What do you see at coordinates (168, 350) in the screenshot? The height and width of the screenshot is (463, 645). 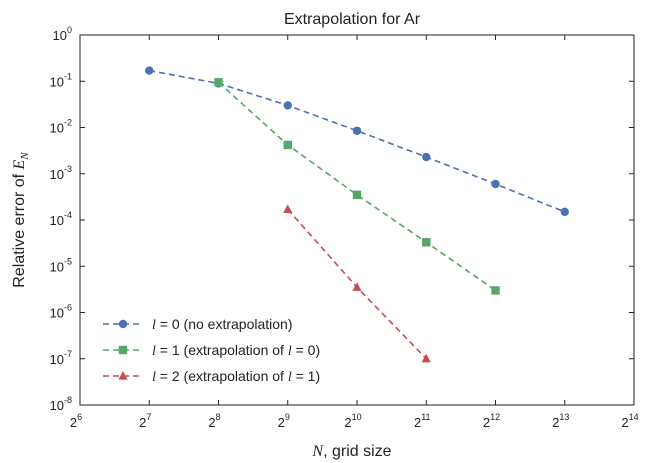 I see `legend-label-part: = 1` at bounding box center [168, 350].